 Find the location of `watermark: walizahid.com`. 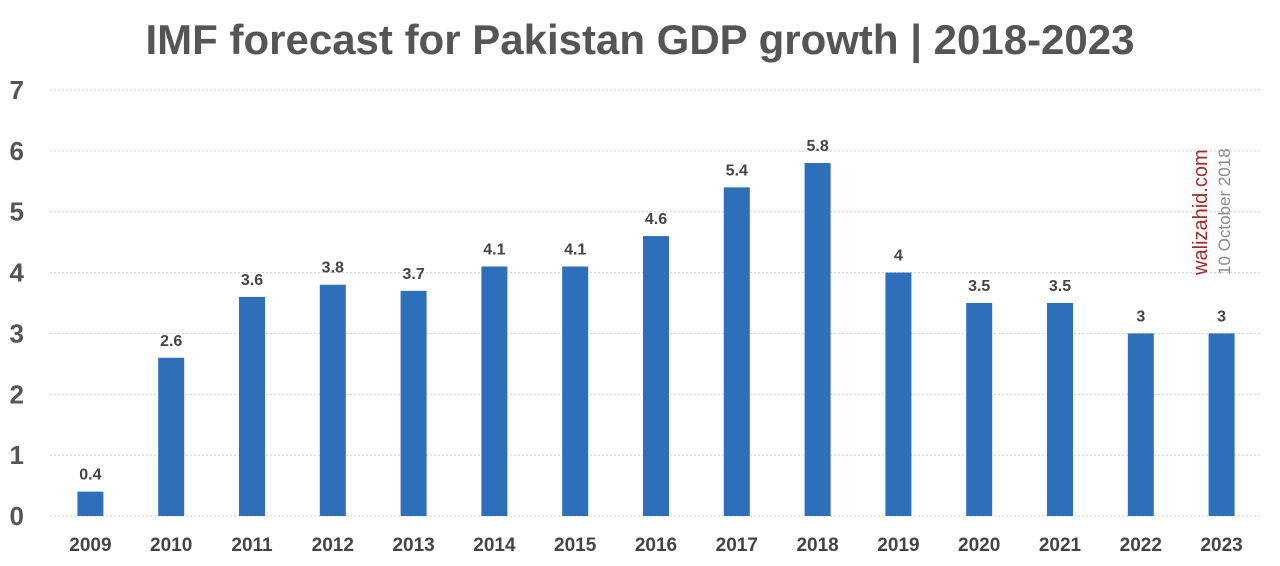

watermark: walizahid.com is located at coordinates (1201, 212).